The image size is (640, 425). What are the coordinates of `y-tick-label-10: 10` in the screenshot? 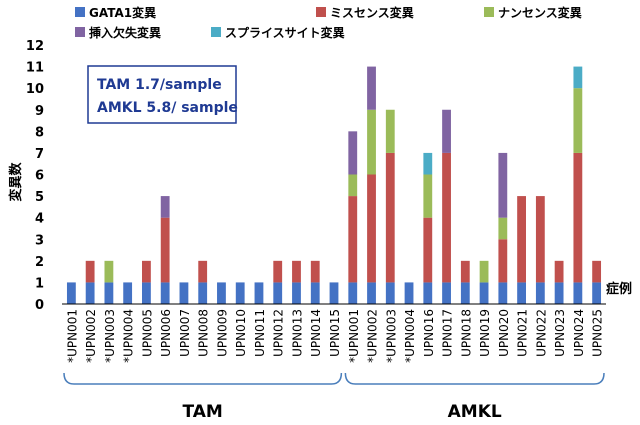 It's located at (35, 89).